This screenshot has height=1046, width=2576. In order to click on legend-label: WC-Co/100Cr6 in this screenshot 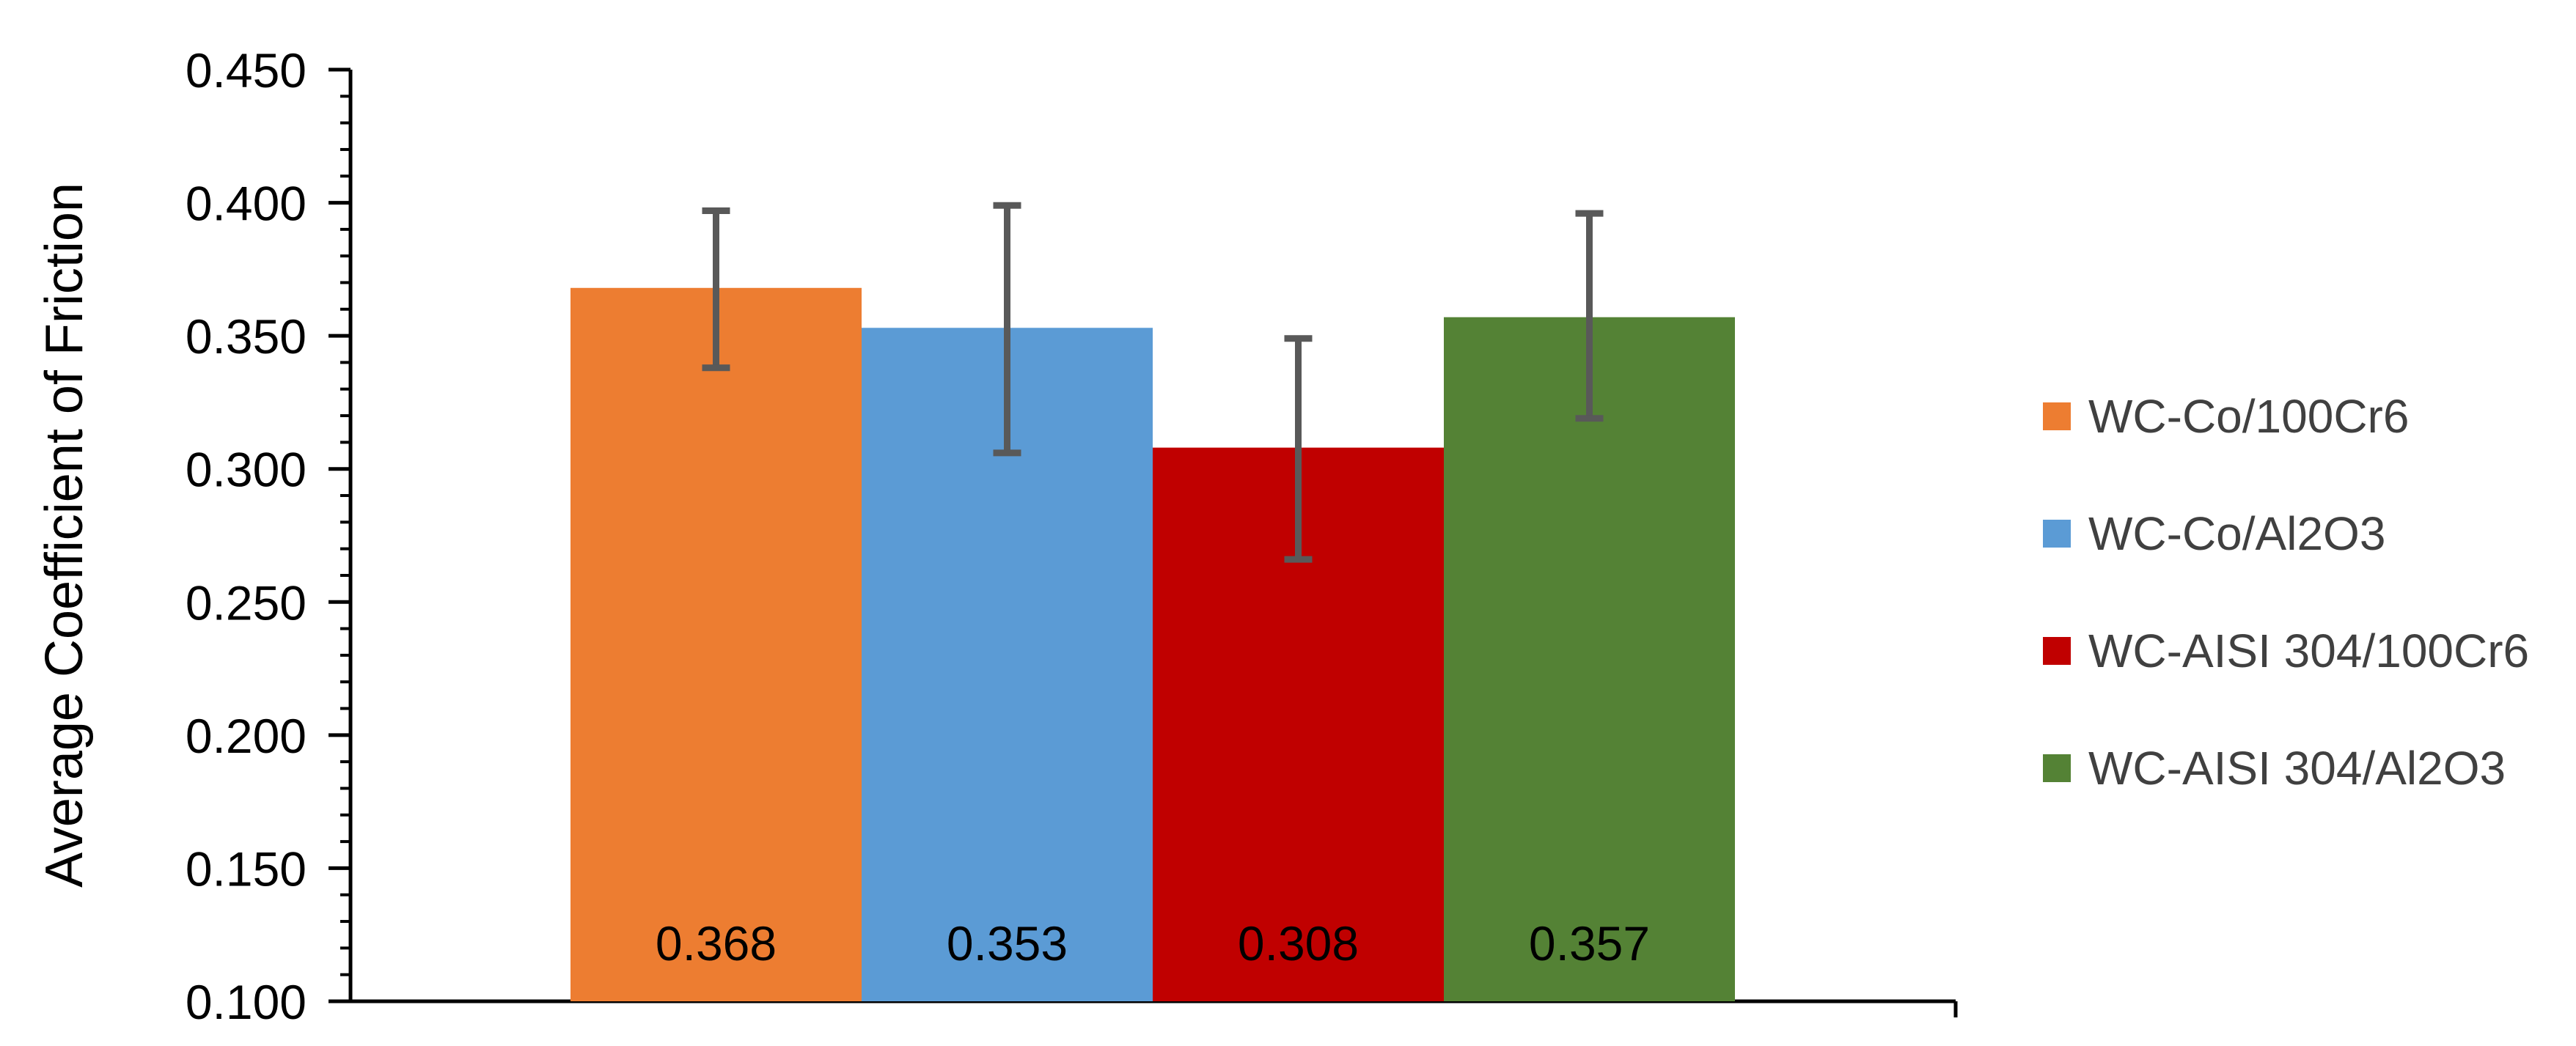, I will do `click(2248, 417)`.